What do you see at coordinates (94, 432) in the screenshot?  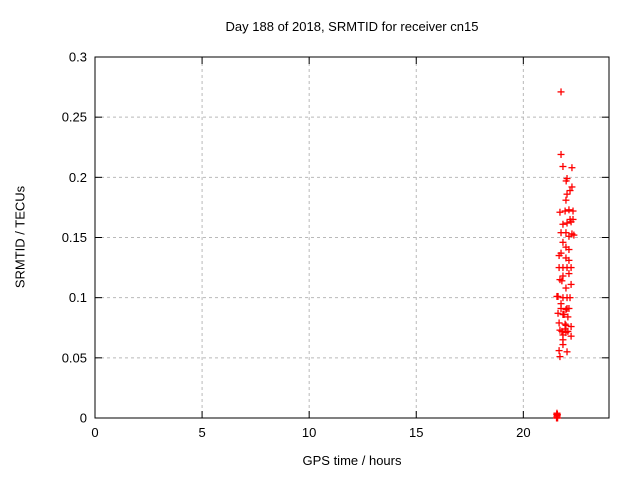 I see `x-tick-label: 0` at bounding box center [94, 432].